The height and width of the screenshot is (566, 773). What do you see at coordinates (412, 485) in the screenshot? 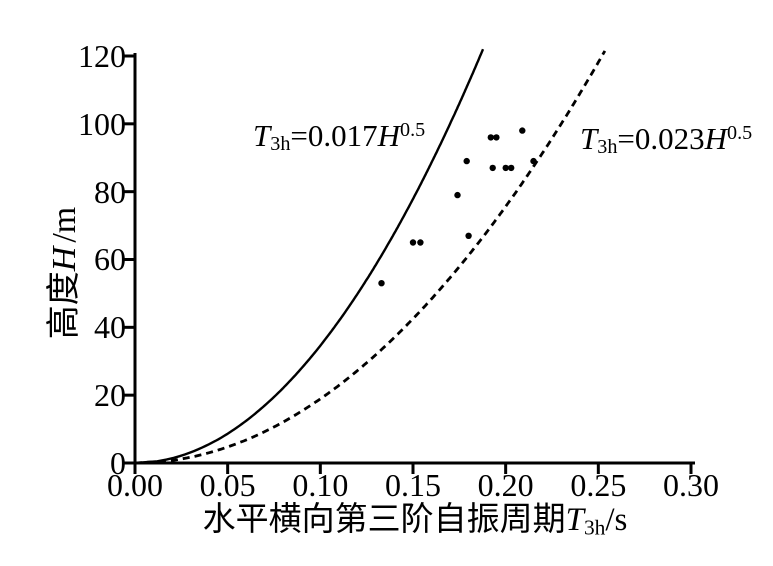
I see `x-tick-label: 0.15` at bounding box center [412, 485].